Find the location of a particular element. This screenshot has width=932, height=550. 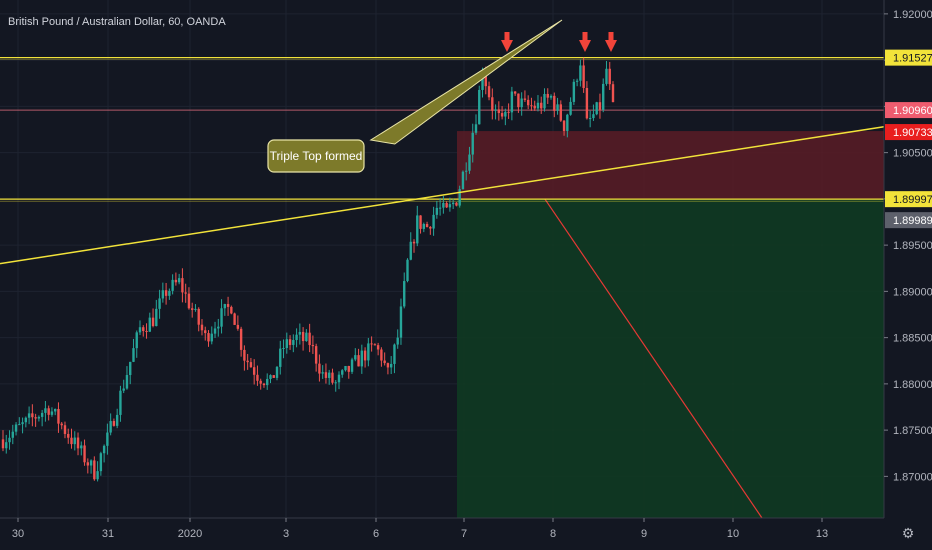

x-tick-label: 6 is located at coordinates (376, 534).